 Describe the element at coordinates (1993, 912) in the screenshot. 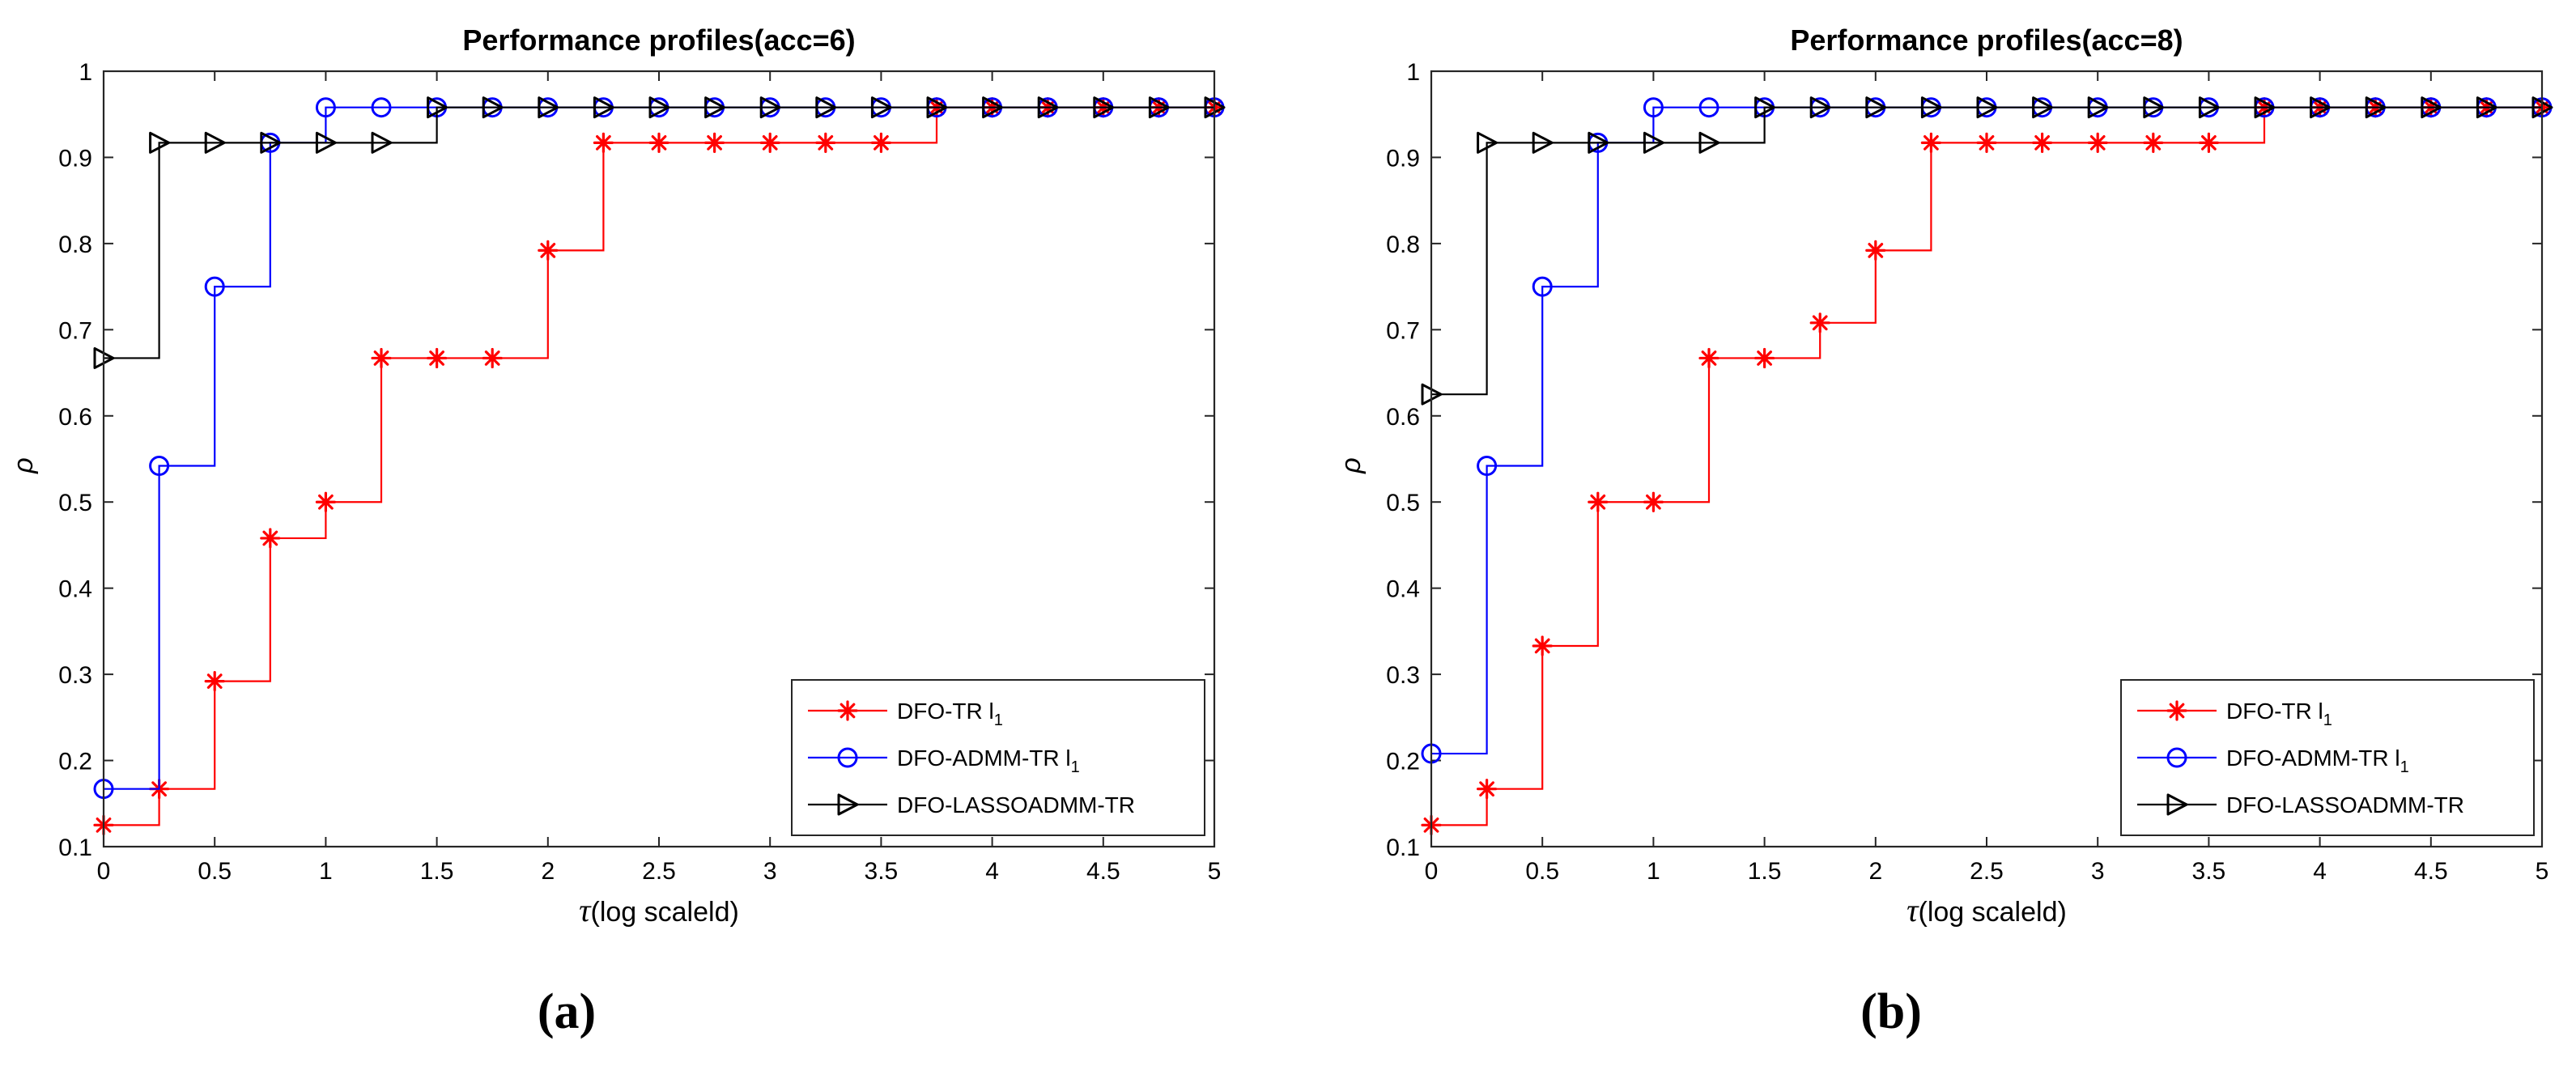

I see `x-axis-text: (log scaleld)` at that location.